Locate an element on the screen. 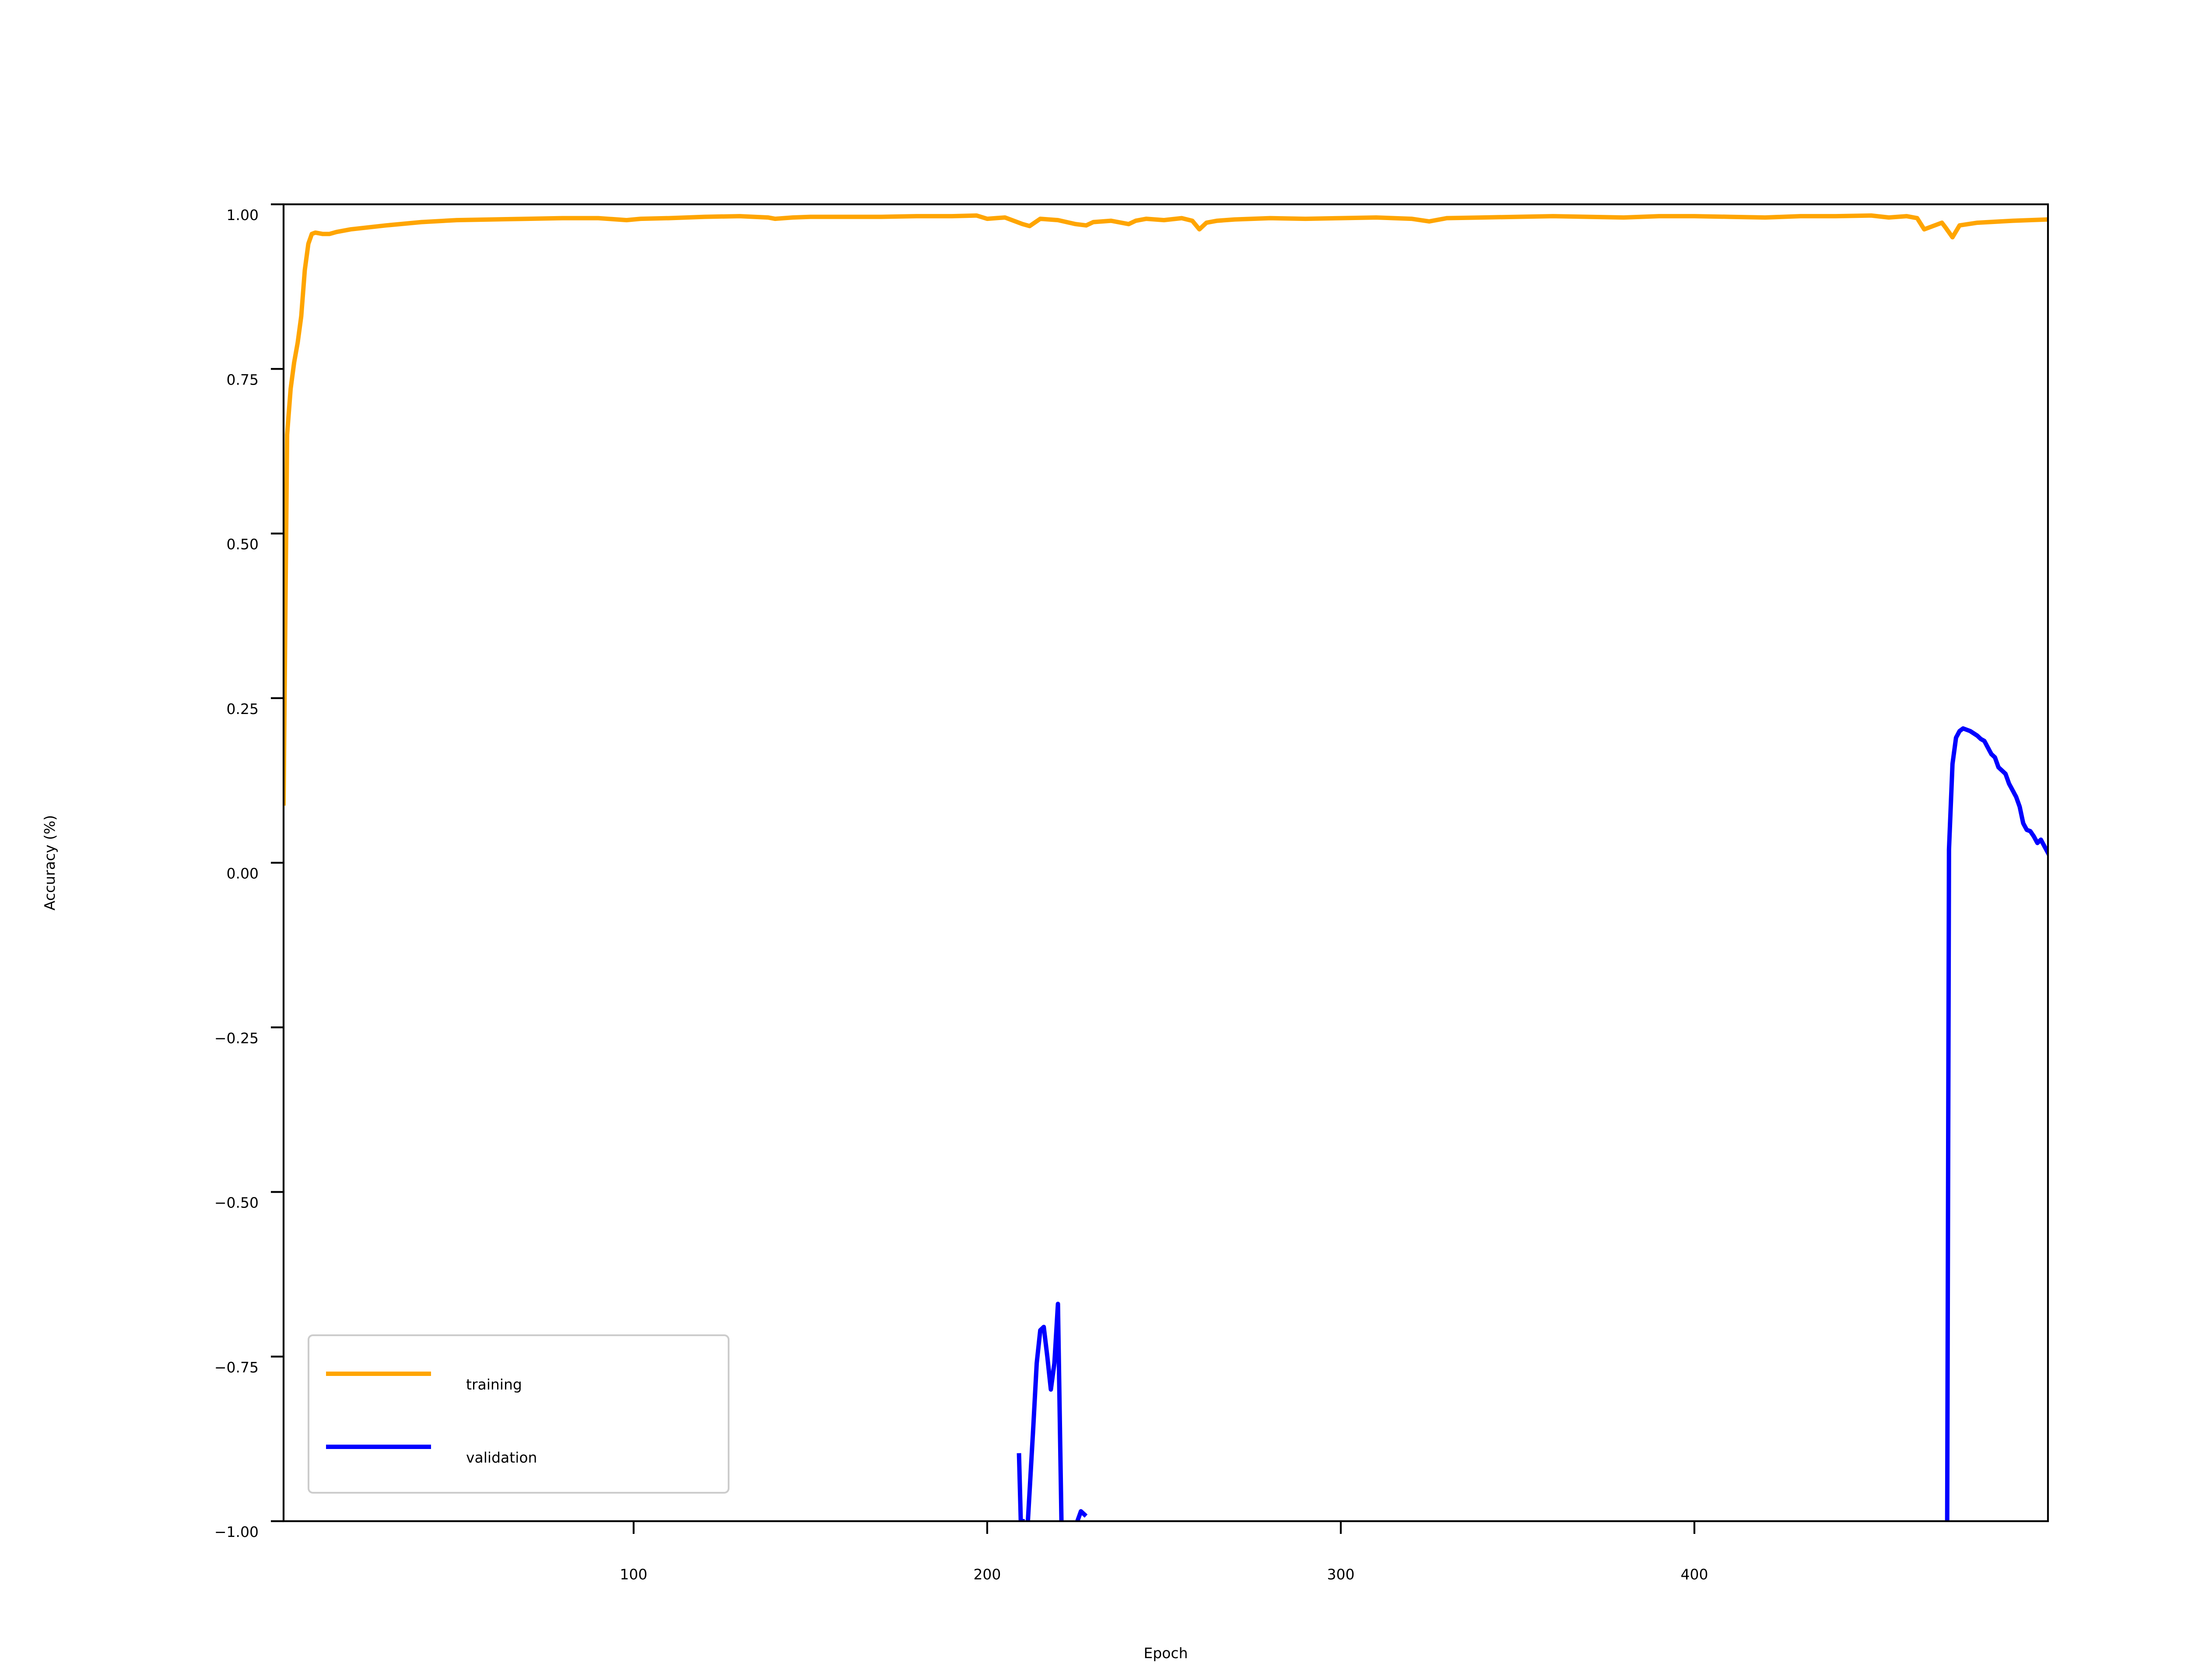  x-tick-label: 100 is located at coordinates (633, 1574).